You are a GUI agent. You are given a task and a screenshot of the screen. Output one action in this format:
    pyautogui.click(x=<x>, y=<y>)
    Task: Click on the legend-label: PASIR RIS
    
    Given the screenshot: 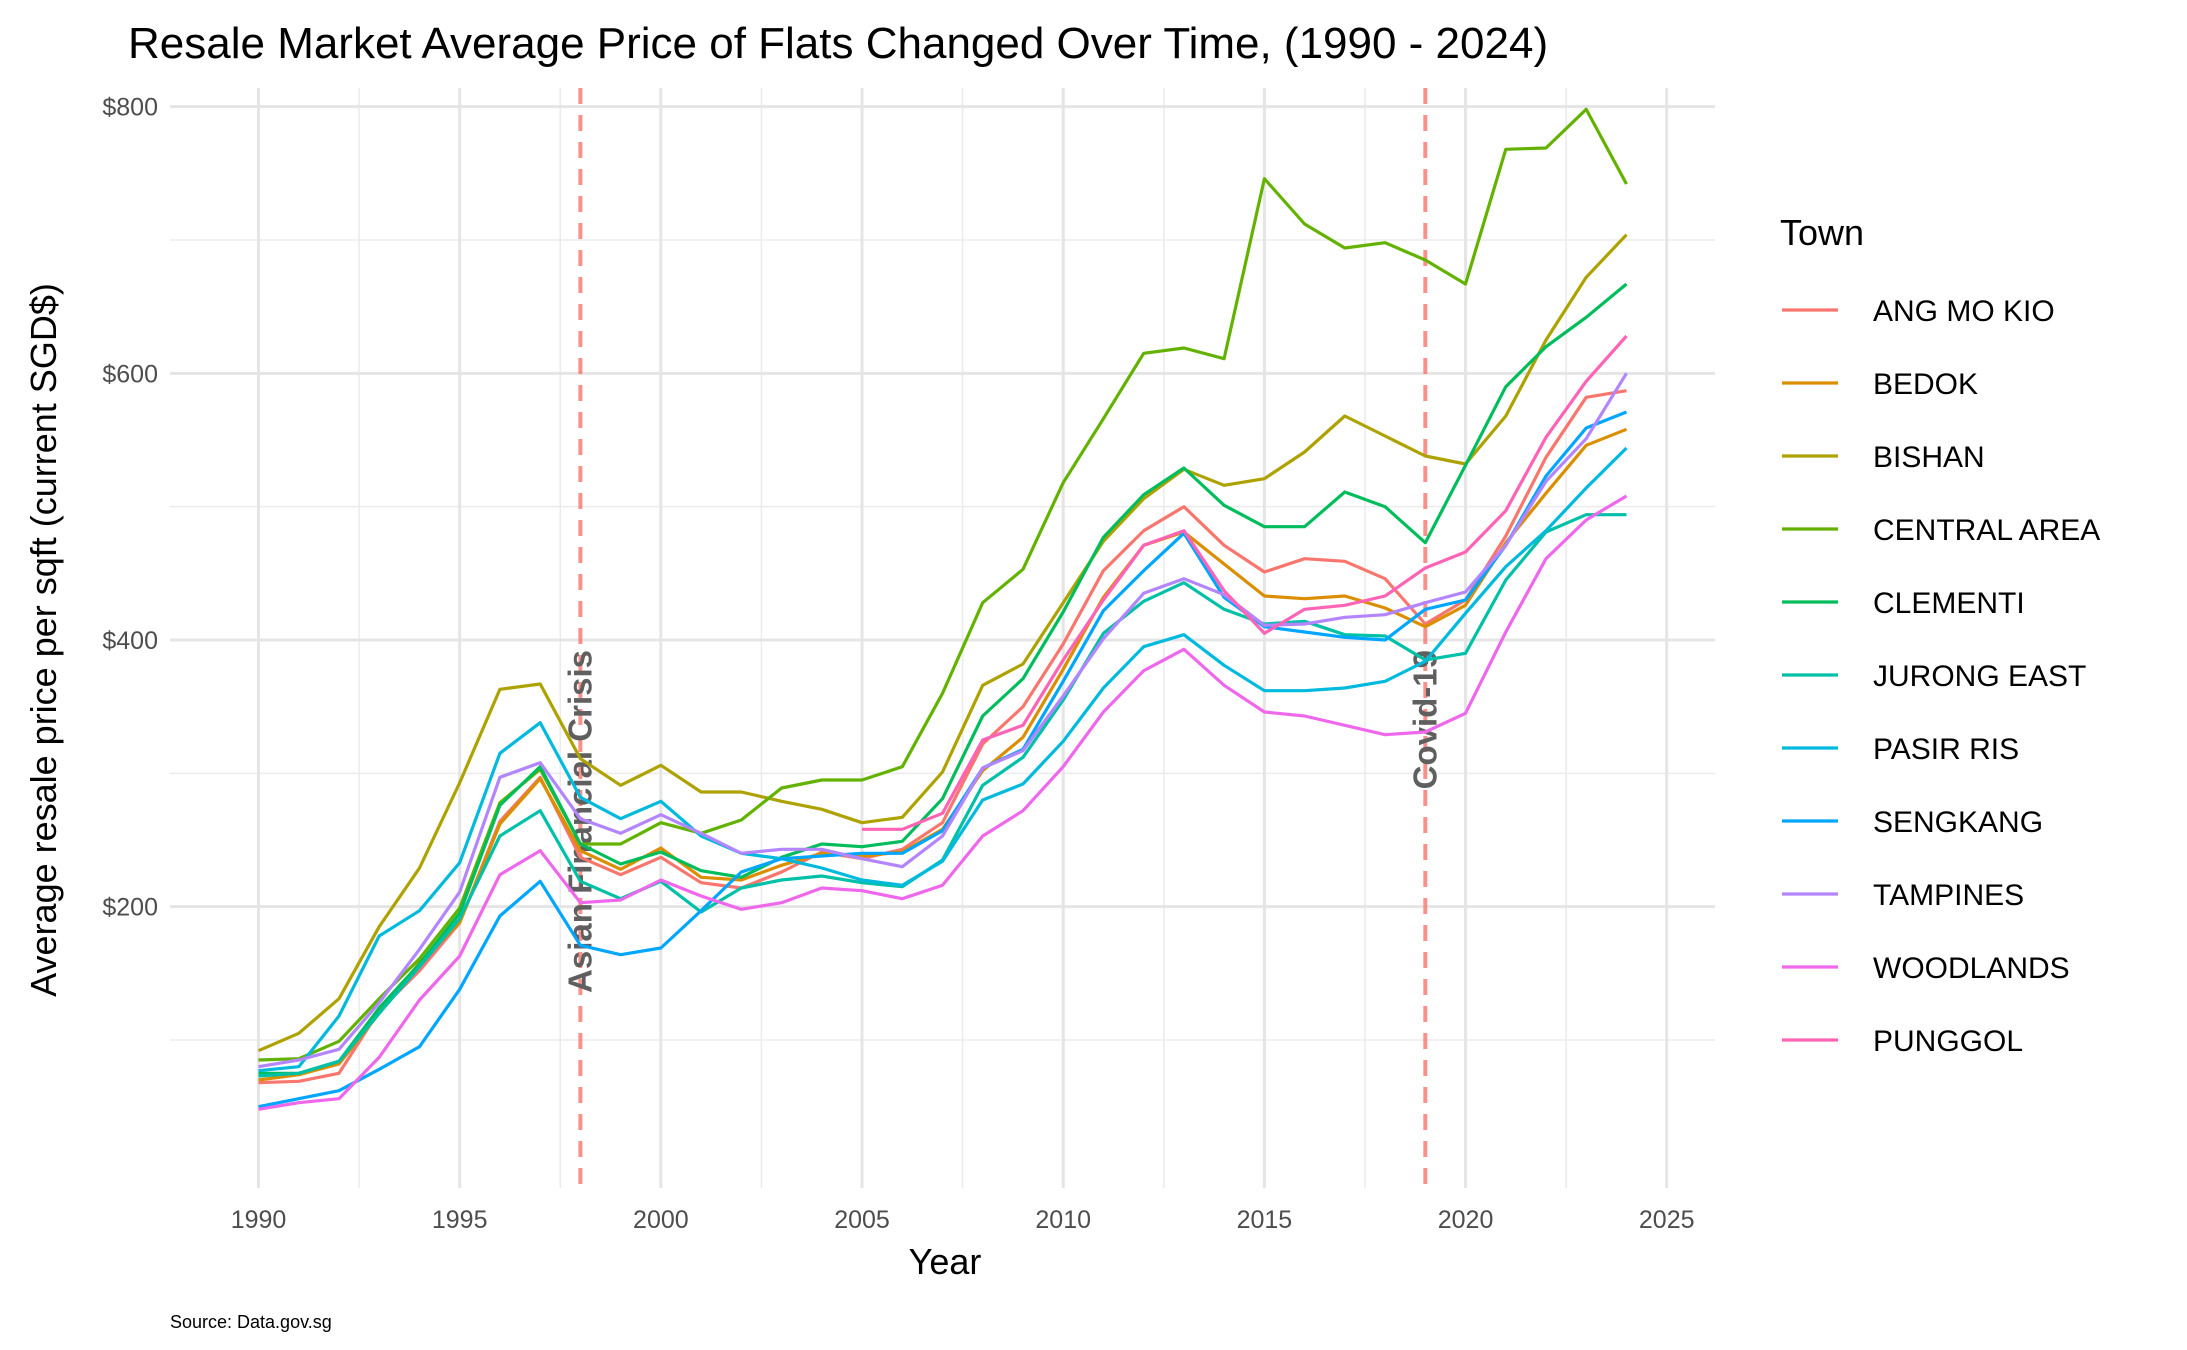 What is the action you would take?
    pyautogui.click(x=1946, y=749)
    